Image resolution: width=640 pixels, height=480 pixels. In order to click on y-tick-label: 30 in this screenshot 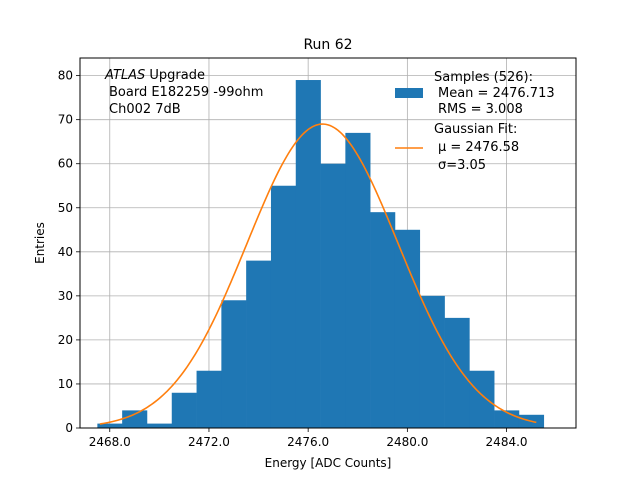, I will do `click(65, 296)`.